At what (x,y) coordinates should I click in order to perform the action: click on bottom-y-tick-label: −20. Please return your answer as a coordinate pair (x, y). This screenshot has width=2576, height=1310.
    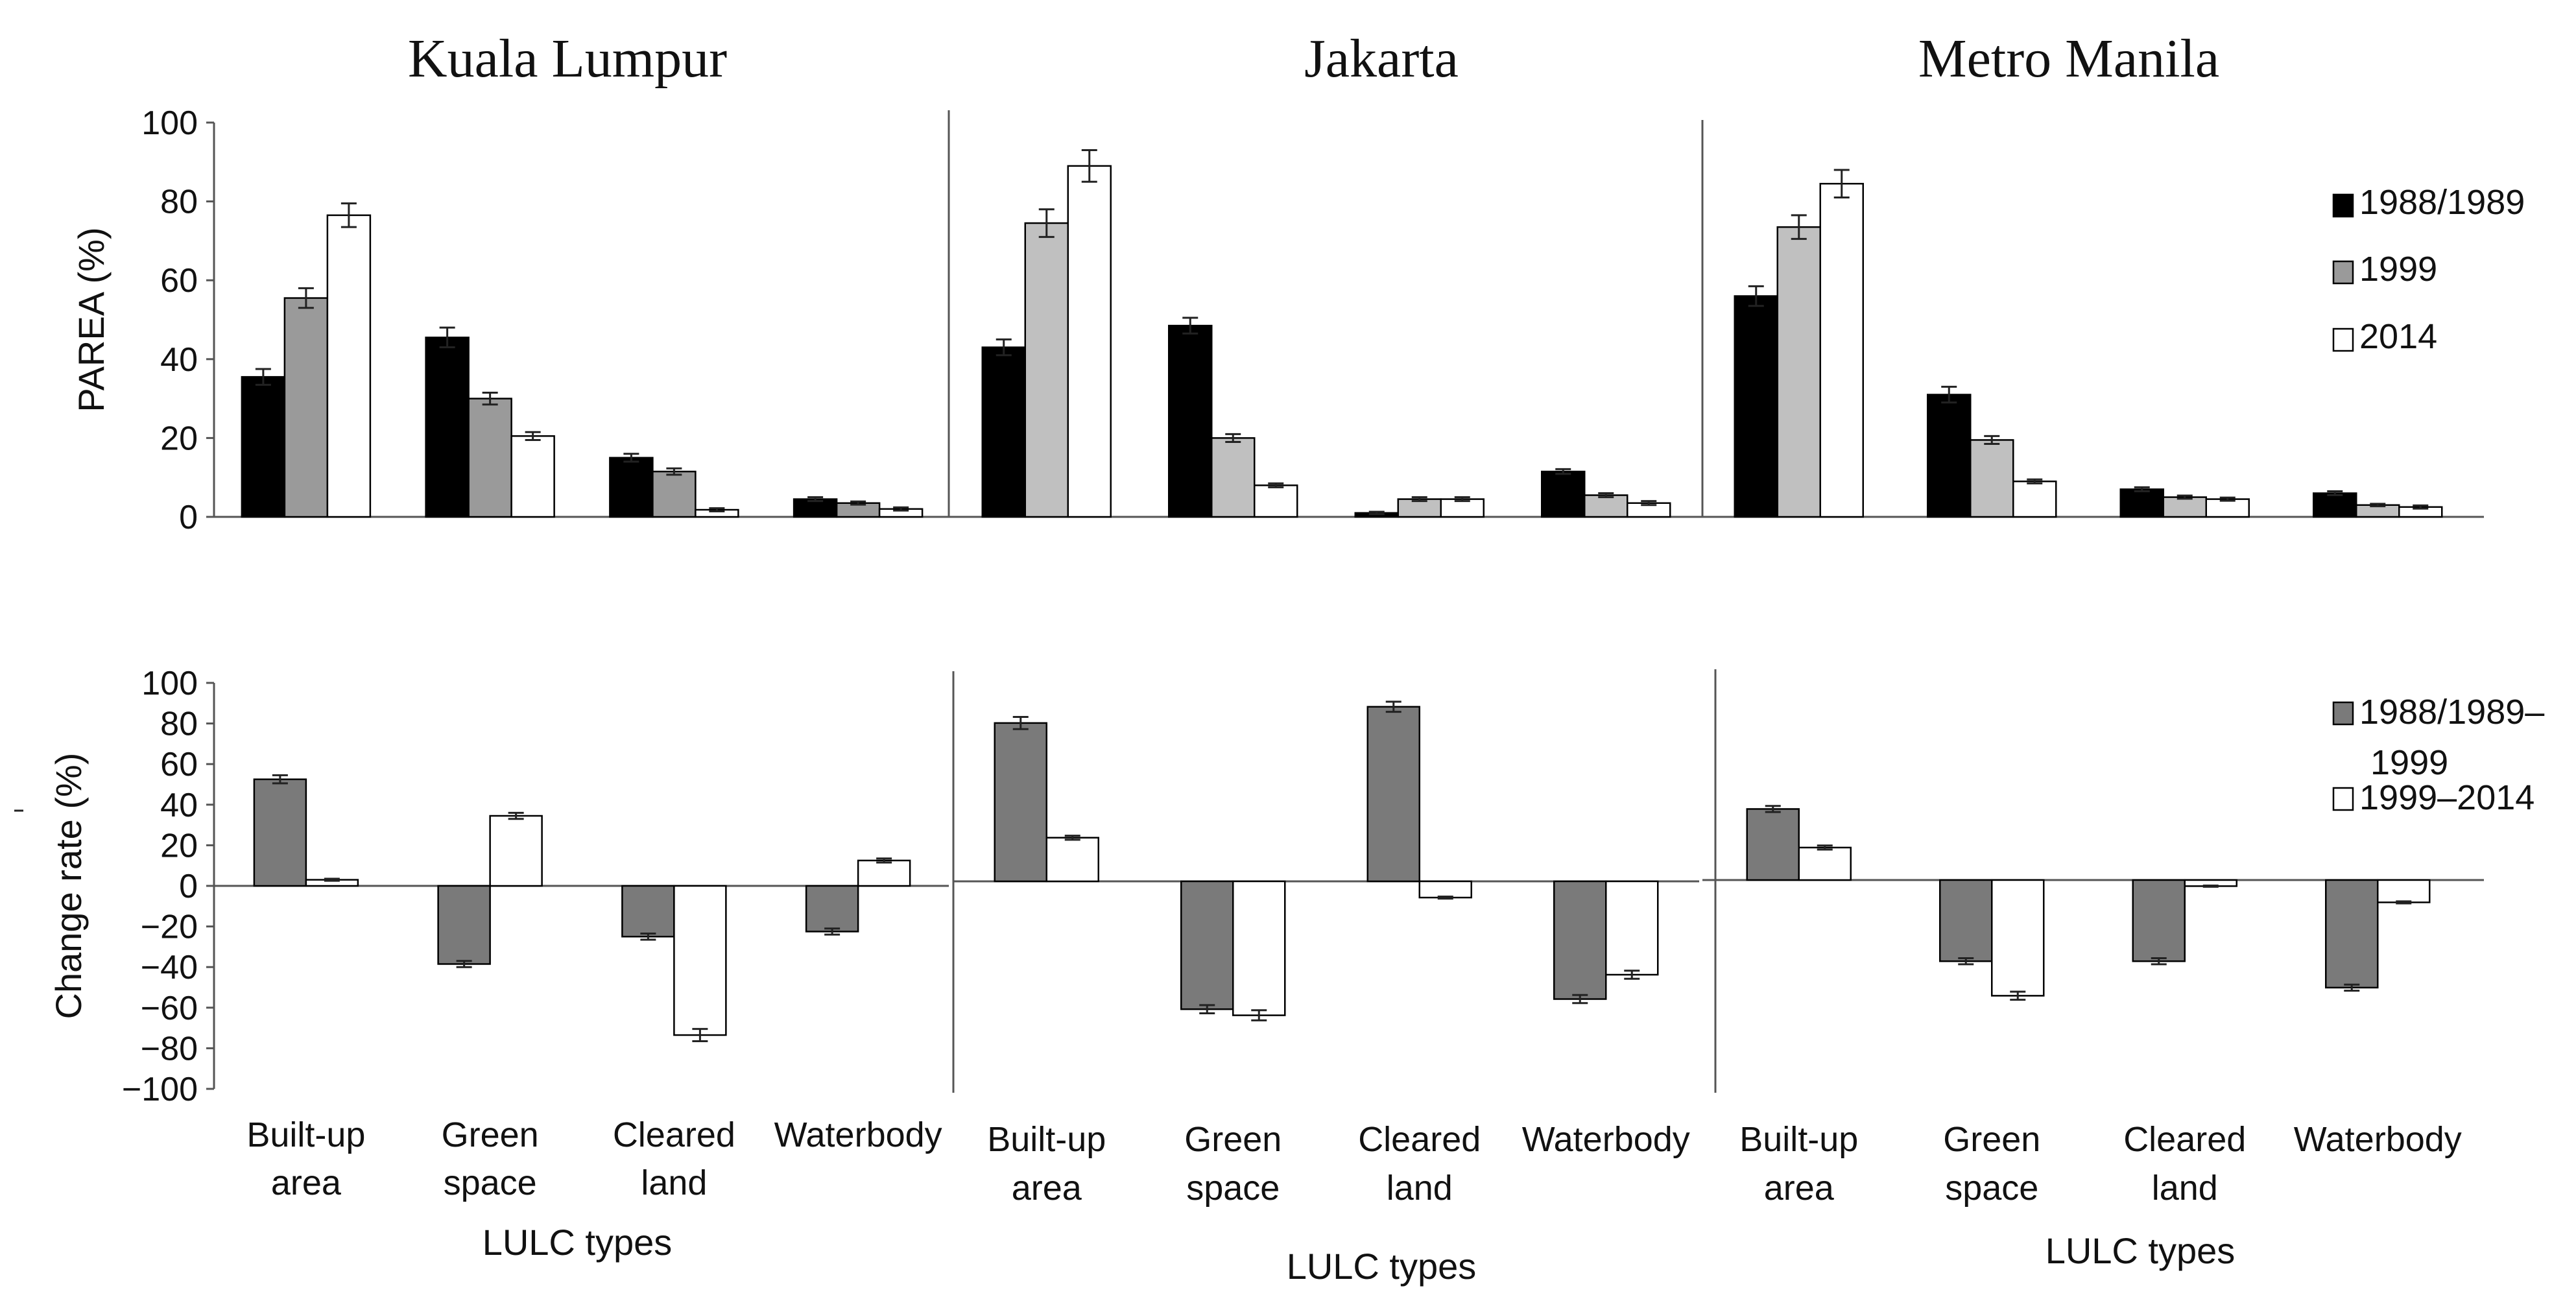
    Looking at the image, I should click on (169, 927).